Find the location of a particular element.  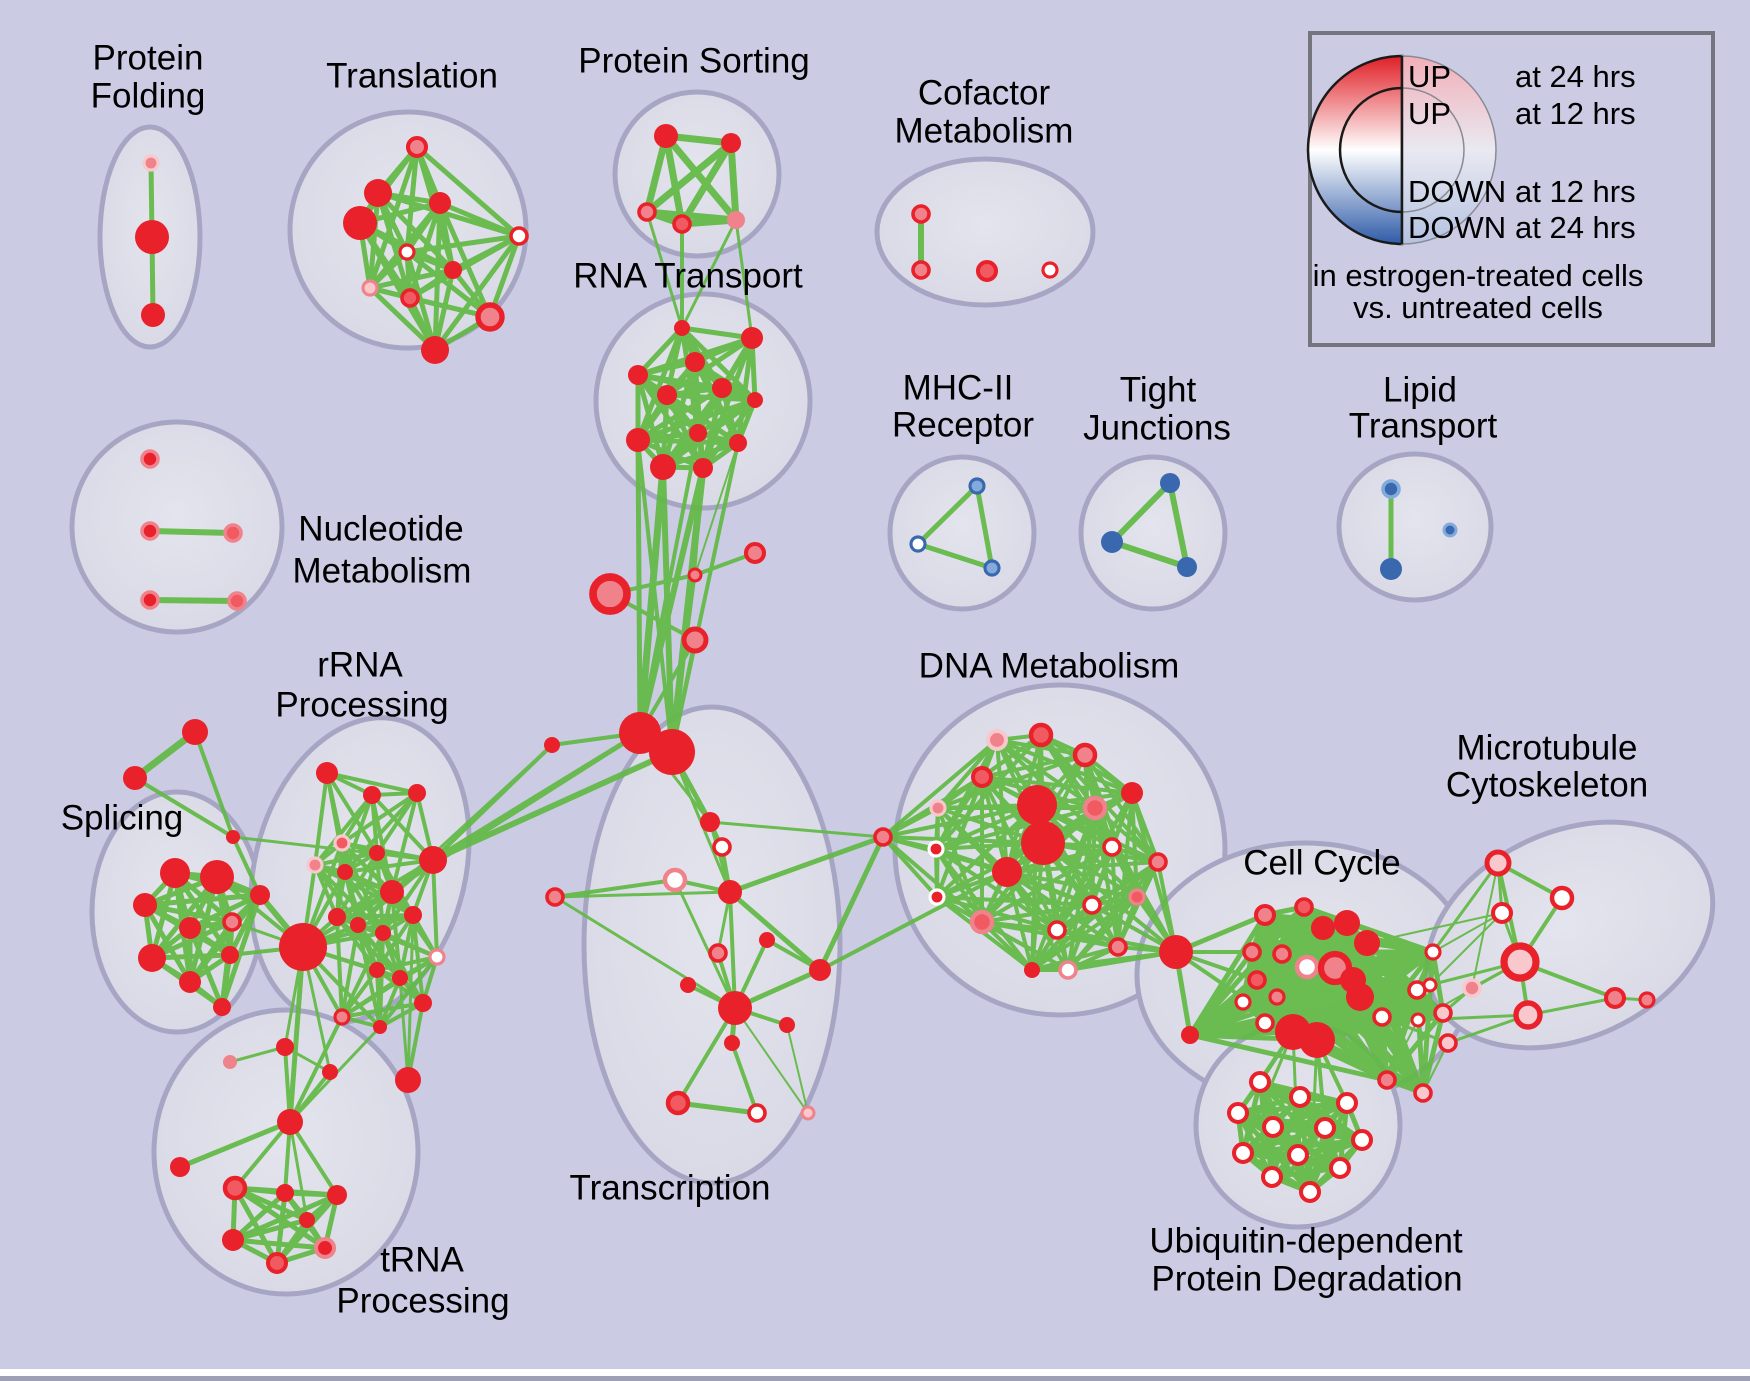

cluster-lipid-transport-label-1: Transport is located at coordinates (1423, 425).